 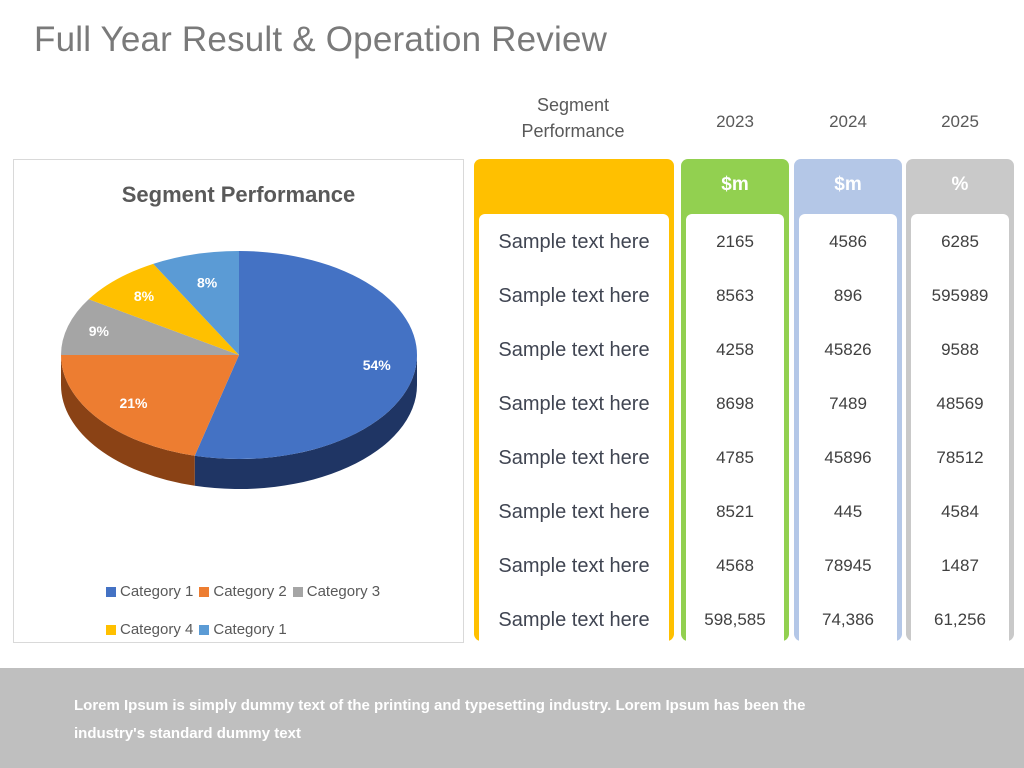 I want to click on table-cell-2023: 2165, so click(x=735, y=241).